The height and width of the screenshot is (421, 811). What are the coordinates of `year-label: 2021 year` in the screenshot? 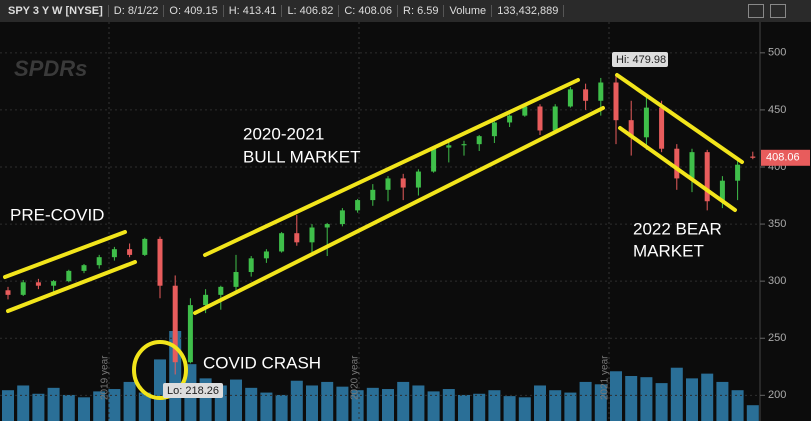 It's located at (605, 377).